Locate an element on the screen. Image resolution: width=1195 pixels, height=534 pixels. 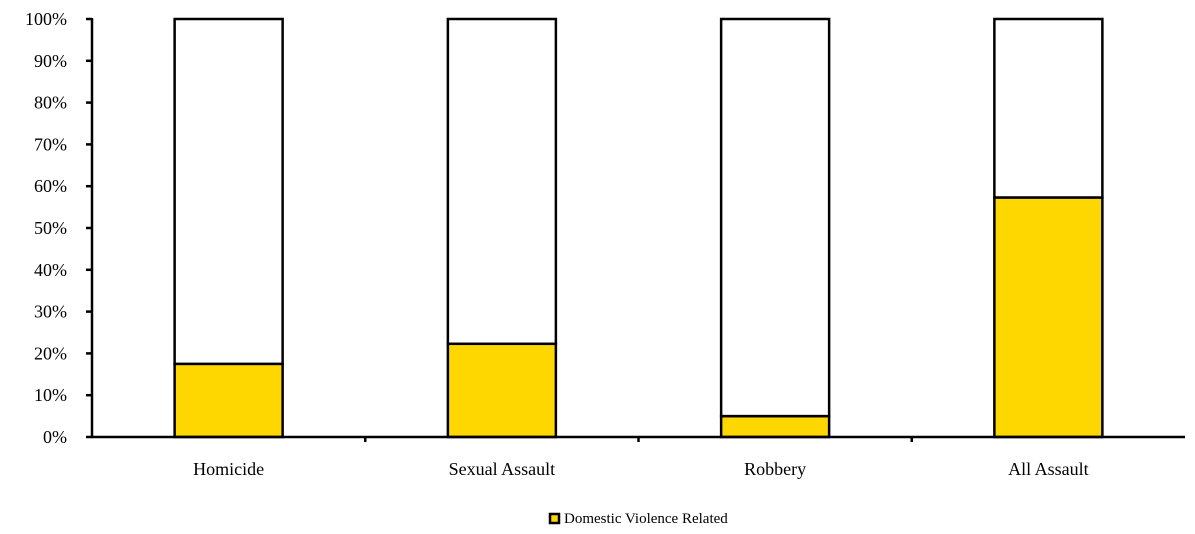
y-tick-label: 40% is located at coordinates (50, 270).